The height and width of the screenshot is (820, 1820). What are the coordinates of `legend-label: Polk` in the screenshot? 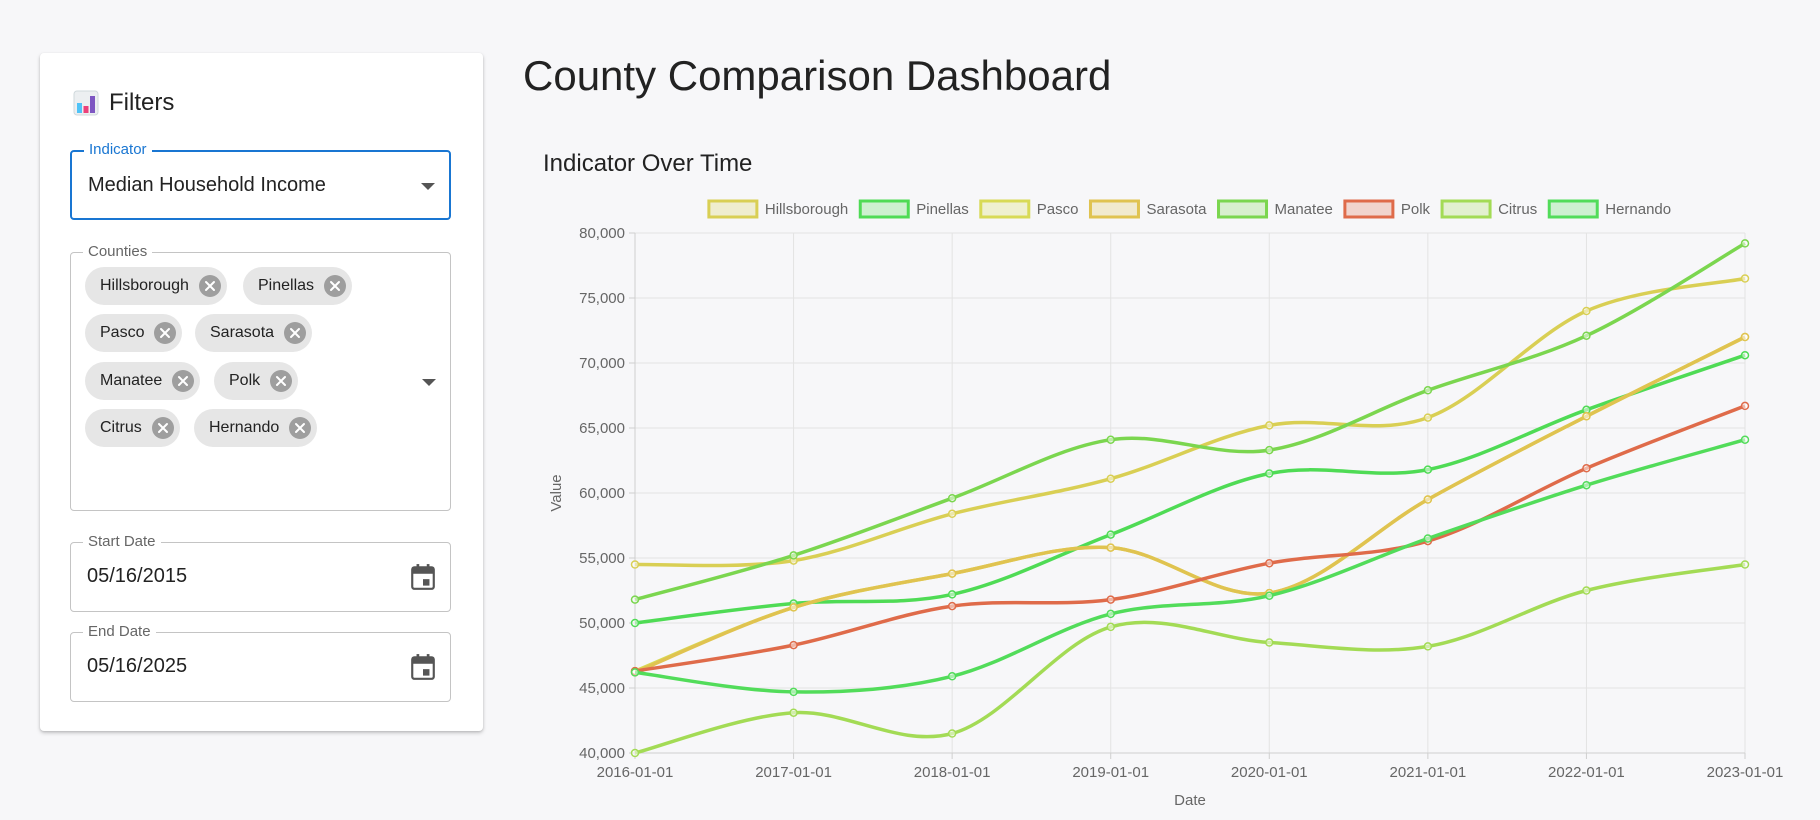 It's located at (1416, 209).